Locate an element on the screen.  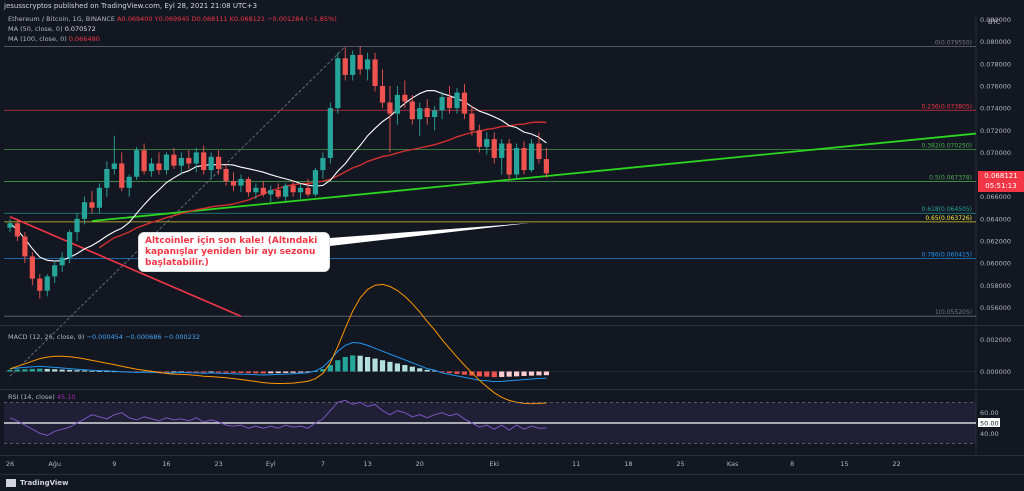
x-tick-label: 20 is located at coordinates (420, 464).